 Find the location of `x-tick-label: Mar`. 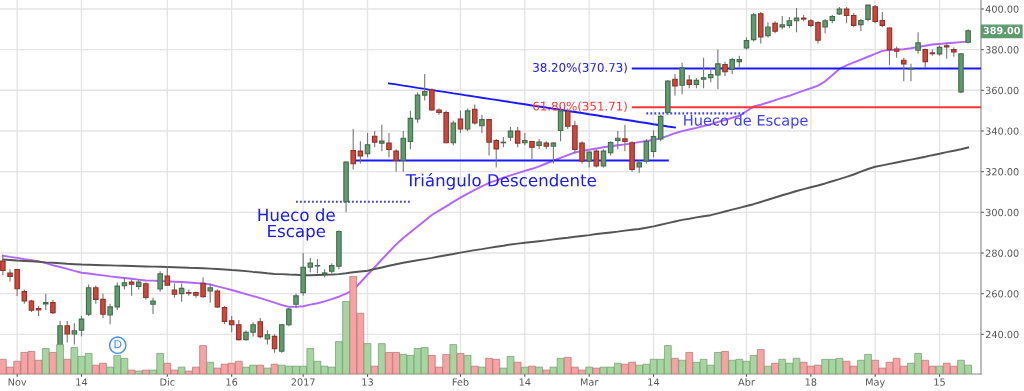

x-tick-label: Mar is located at coordinates (589, 382).